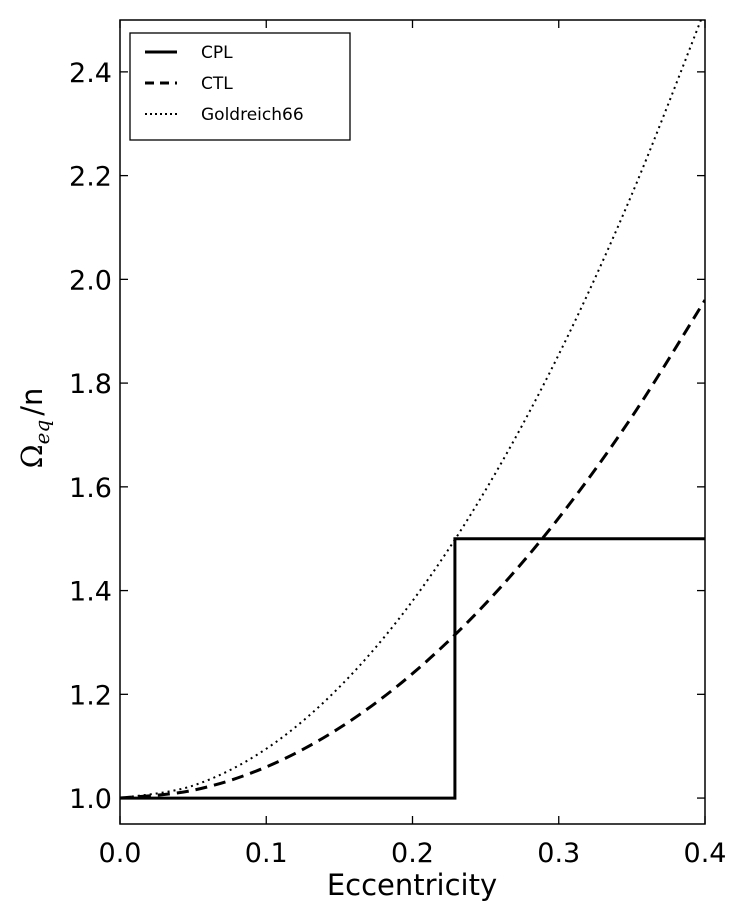 The image size is (748, 921). Describe the element at coordinates (90, 384) in the screenshot. I see `y-tick-label: 1.8` at that location.